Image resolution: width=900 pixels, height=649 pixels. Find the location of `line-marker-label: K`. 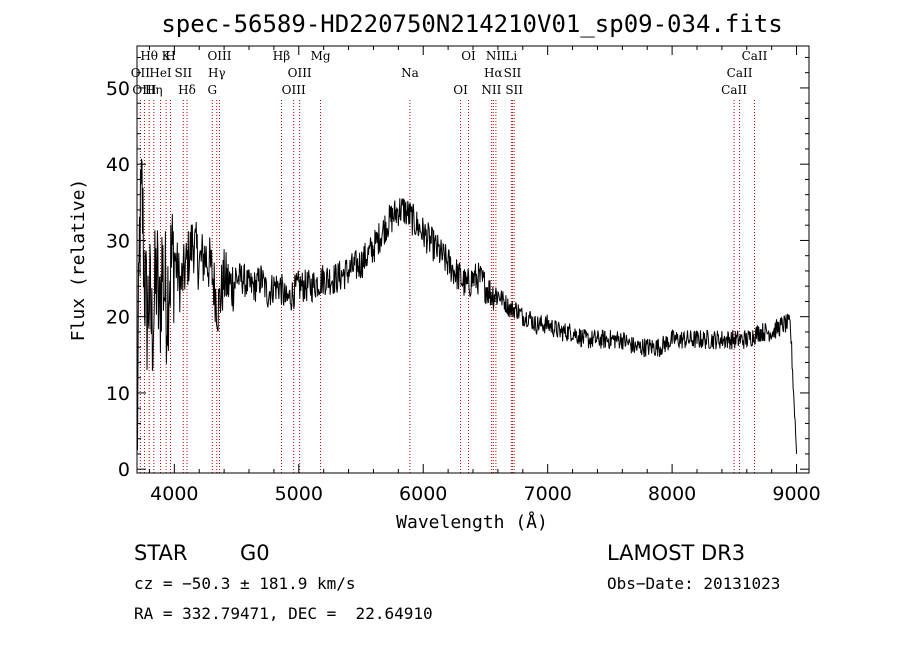

line-marker-label: K is located at coordinates (167, 56).